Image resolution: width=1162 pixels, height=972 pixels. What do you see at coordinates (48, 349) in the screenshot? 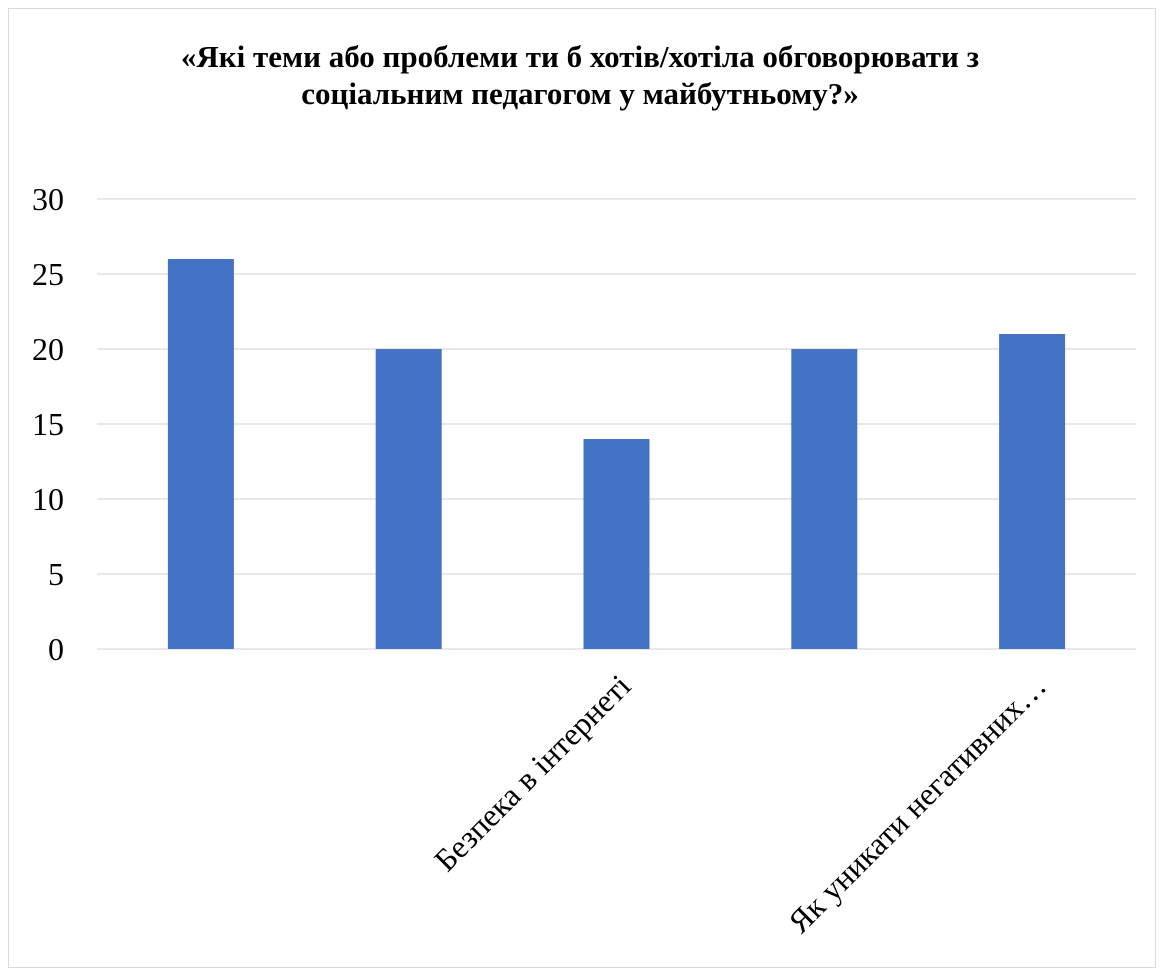
I see `y-tick-label: 20` at bounding box center [48, 349].